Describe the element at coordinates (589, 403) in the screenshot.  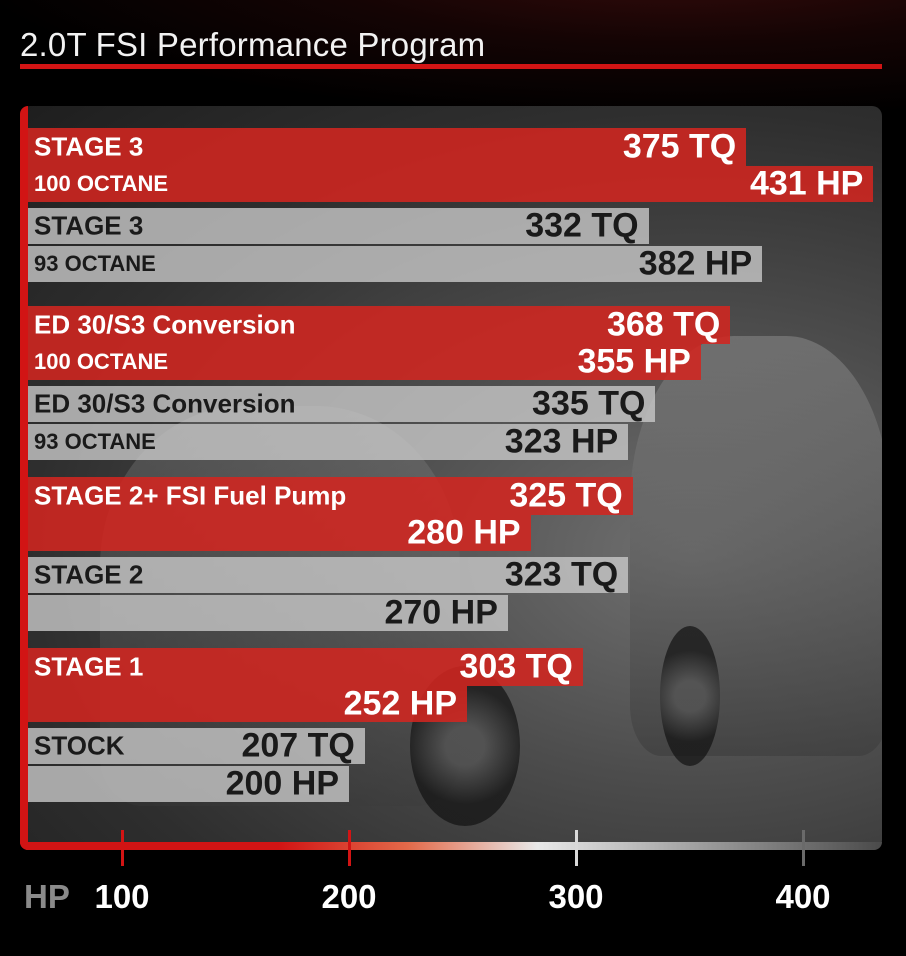
I see `bar-value-label: 335 TQ` at that location.